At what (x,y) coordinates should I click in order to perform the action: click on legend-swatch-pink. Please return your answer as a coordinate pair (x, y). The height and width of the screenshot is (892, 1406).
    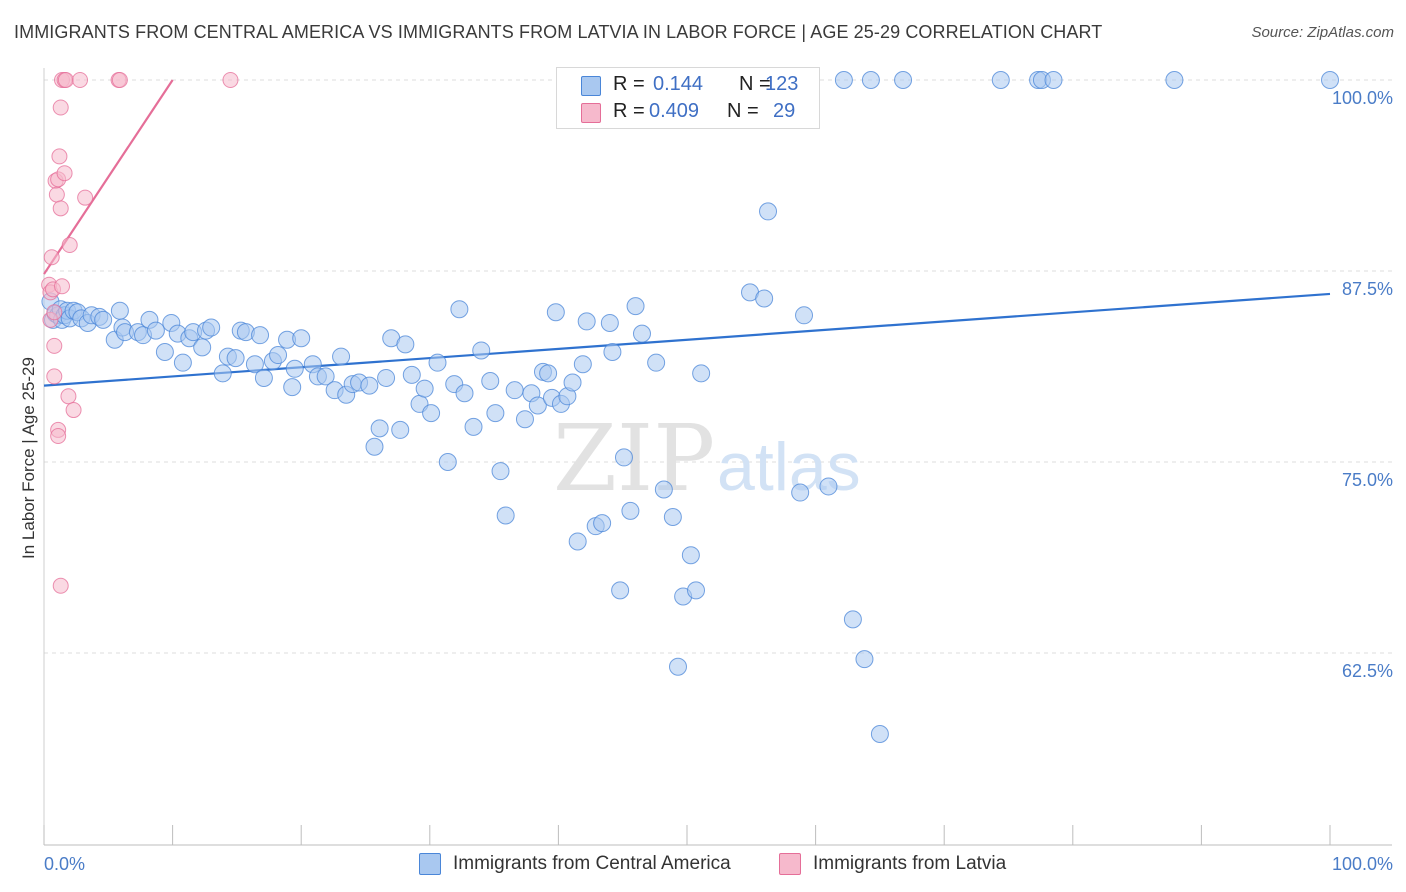
    Looking at the image, I should click on (591, 113).